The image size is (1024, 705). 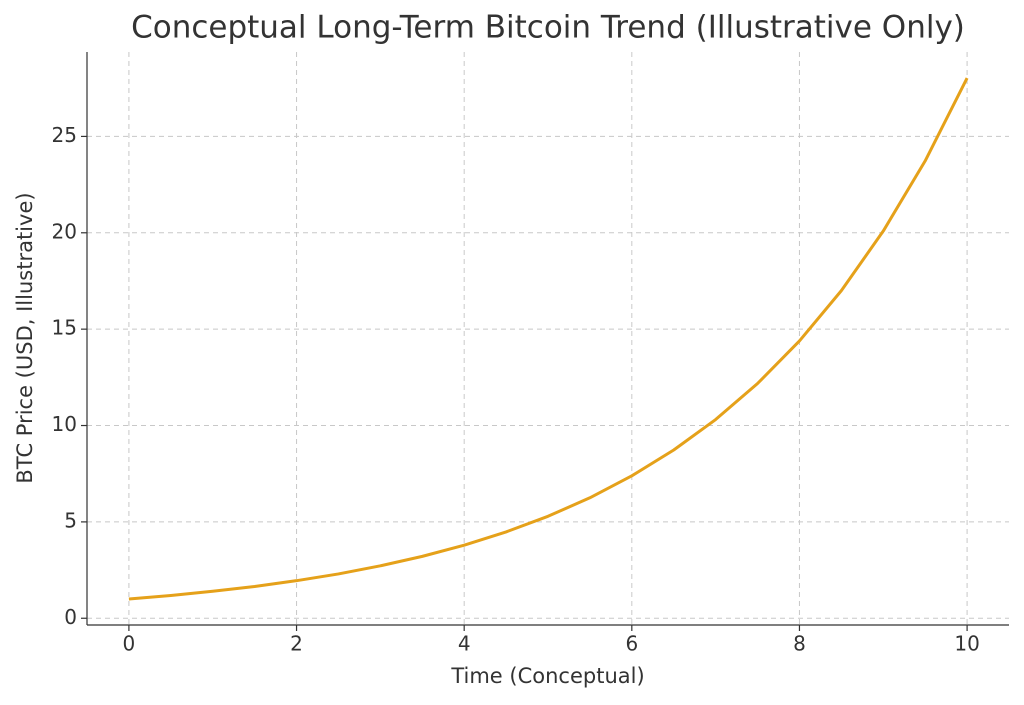 I want to click on x-tick-label: 0, so click(x=129, y=644).